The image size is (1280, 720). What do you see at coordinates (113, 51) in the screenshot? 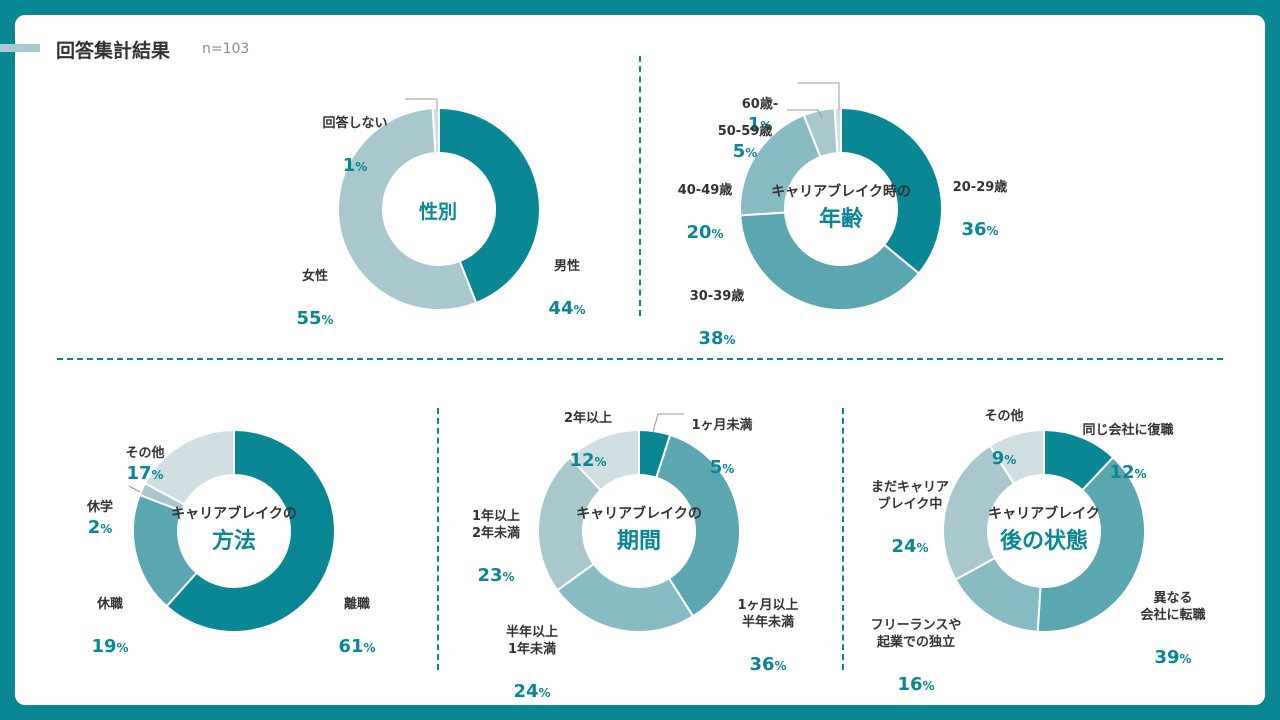
I see `page-title: 回答集計結果` at bounding box center [113, 51].